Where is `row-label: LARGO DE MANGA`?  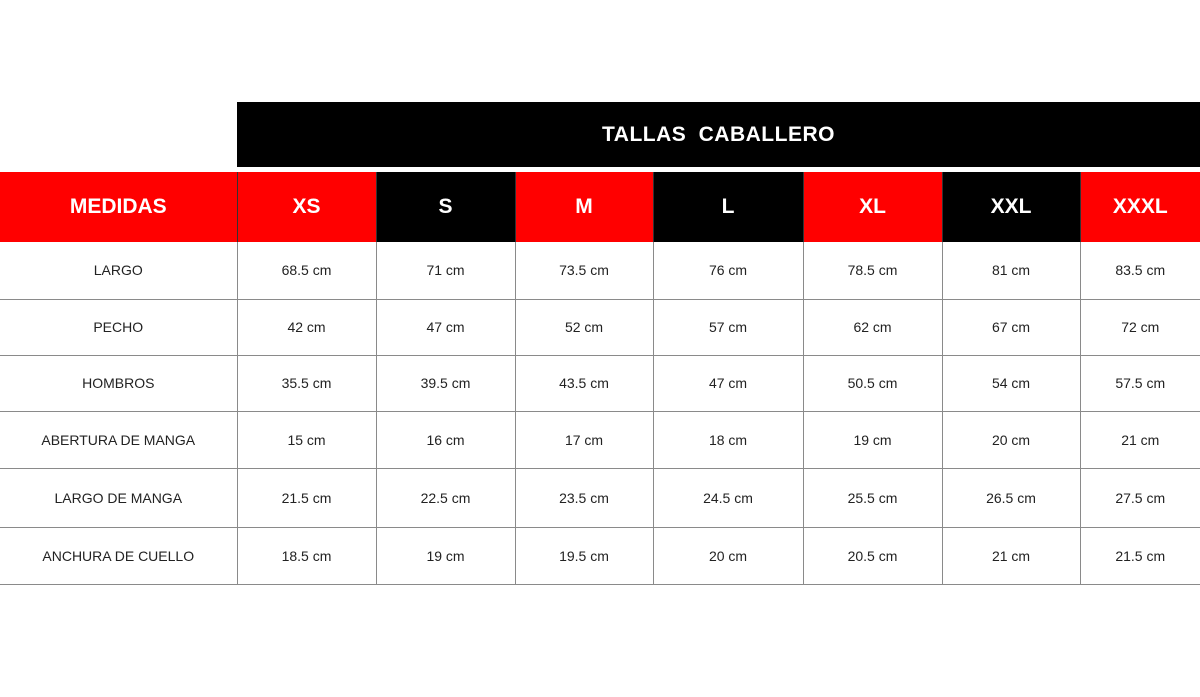
row-label: LARGO DE MANGA is located at coordinates (119, 498).